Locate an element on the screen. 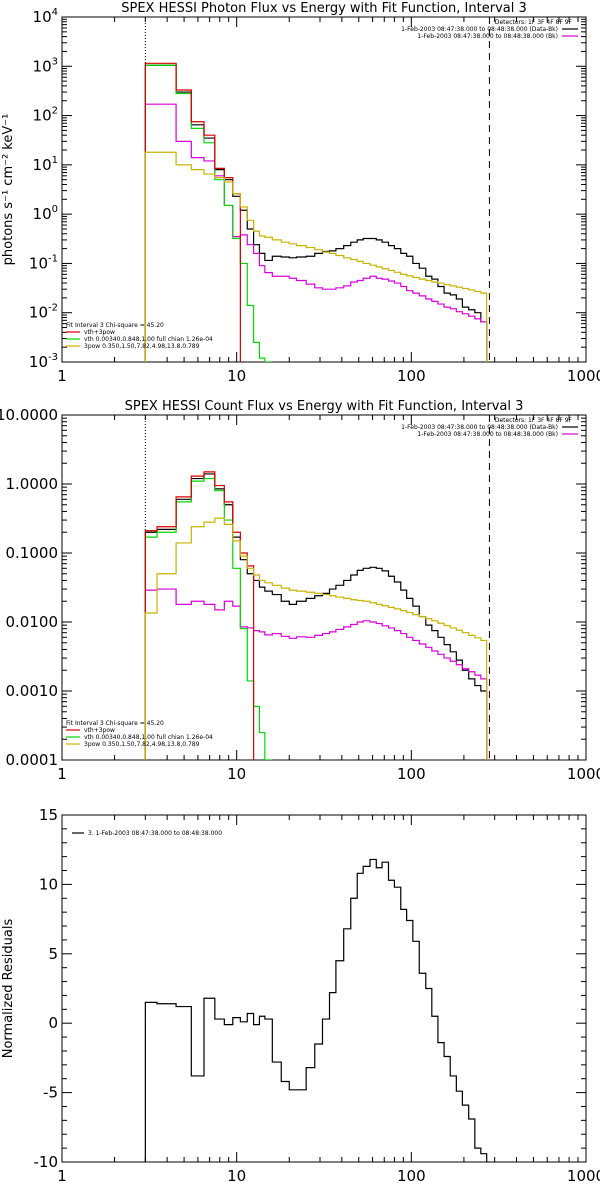 The image size is (600, 1200). y-tick-label: 1.0000 is located at coordinates (32, 484).